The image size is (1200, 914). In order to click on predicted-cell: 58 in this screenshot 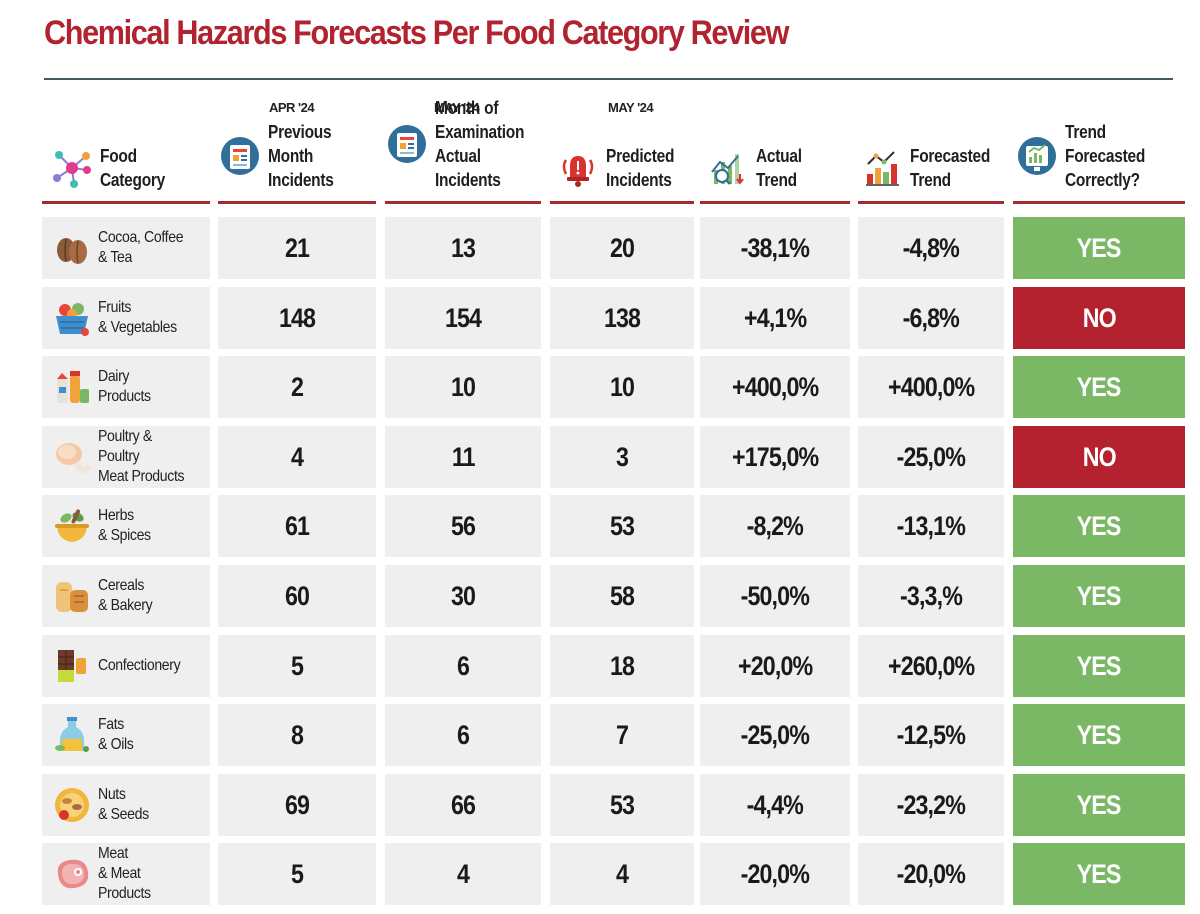, I will do `click(622, 596)`.